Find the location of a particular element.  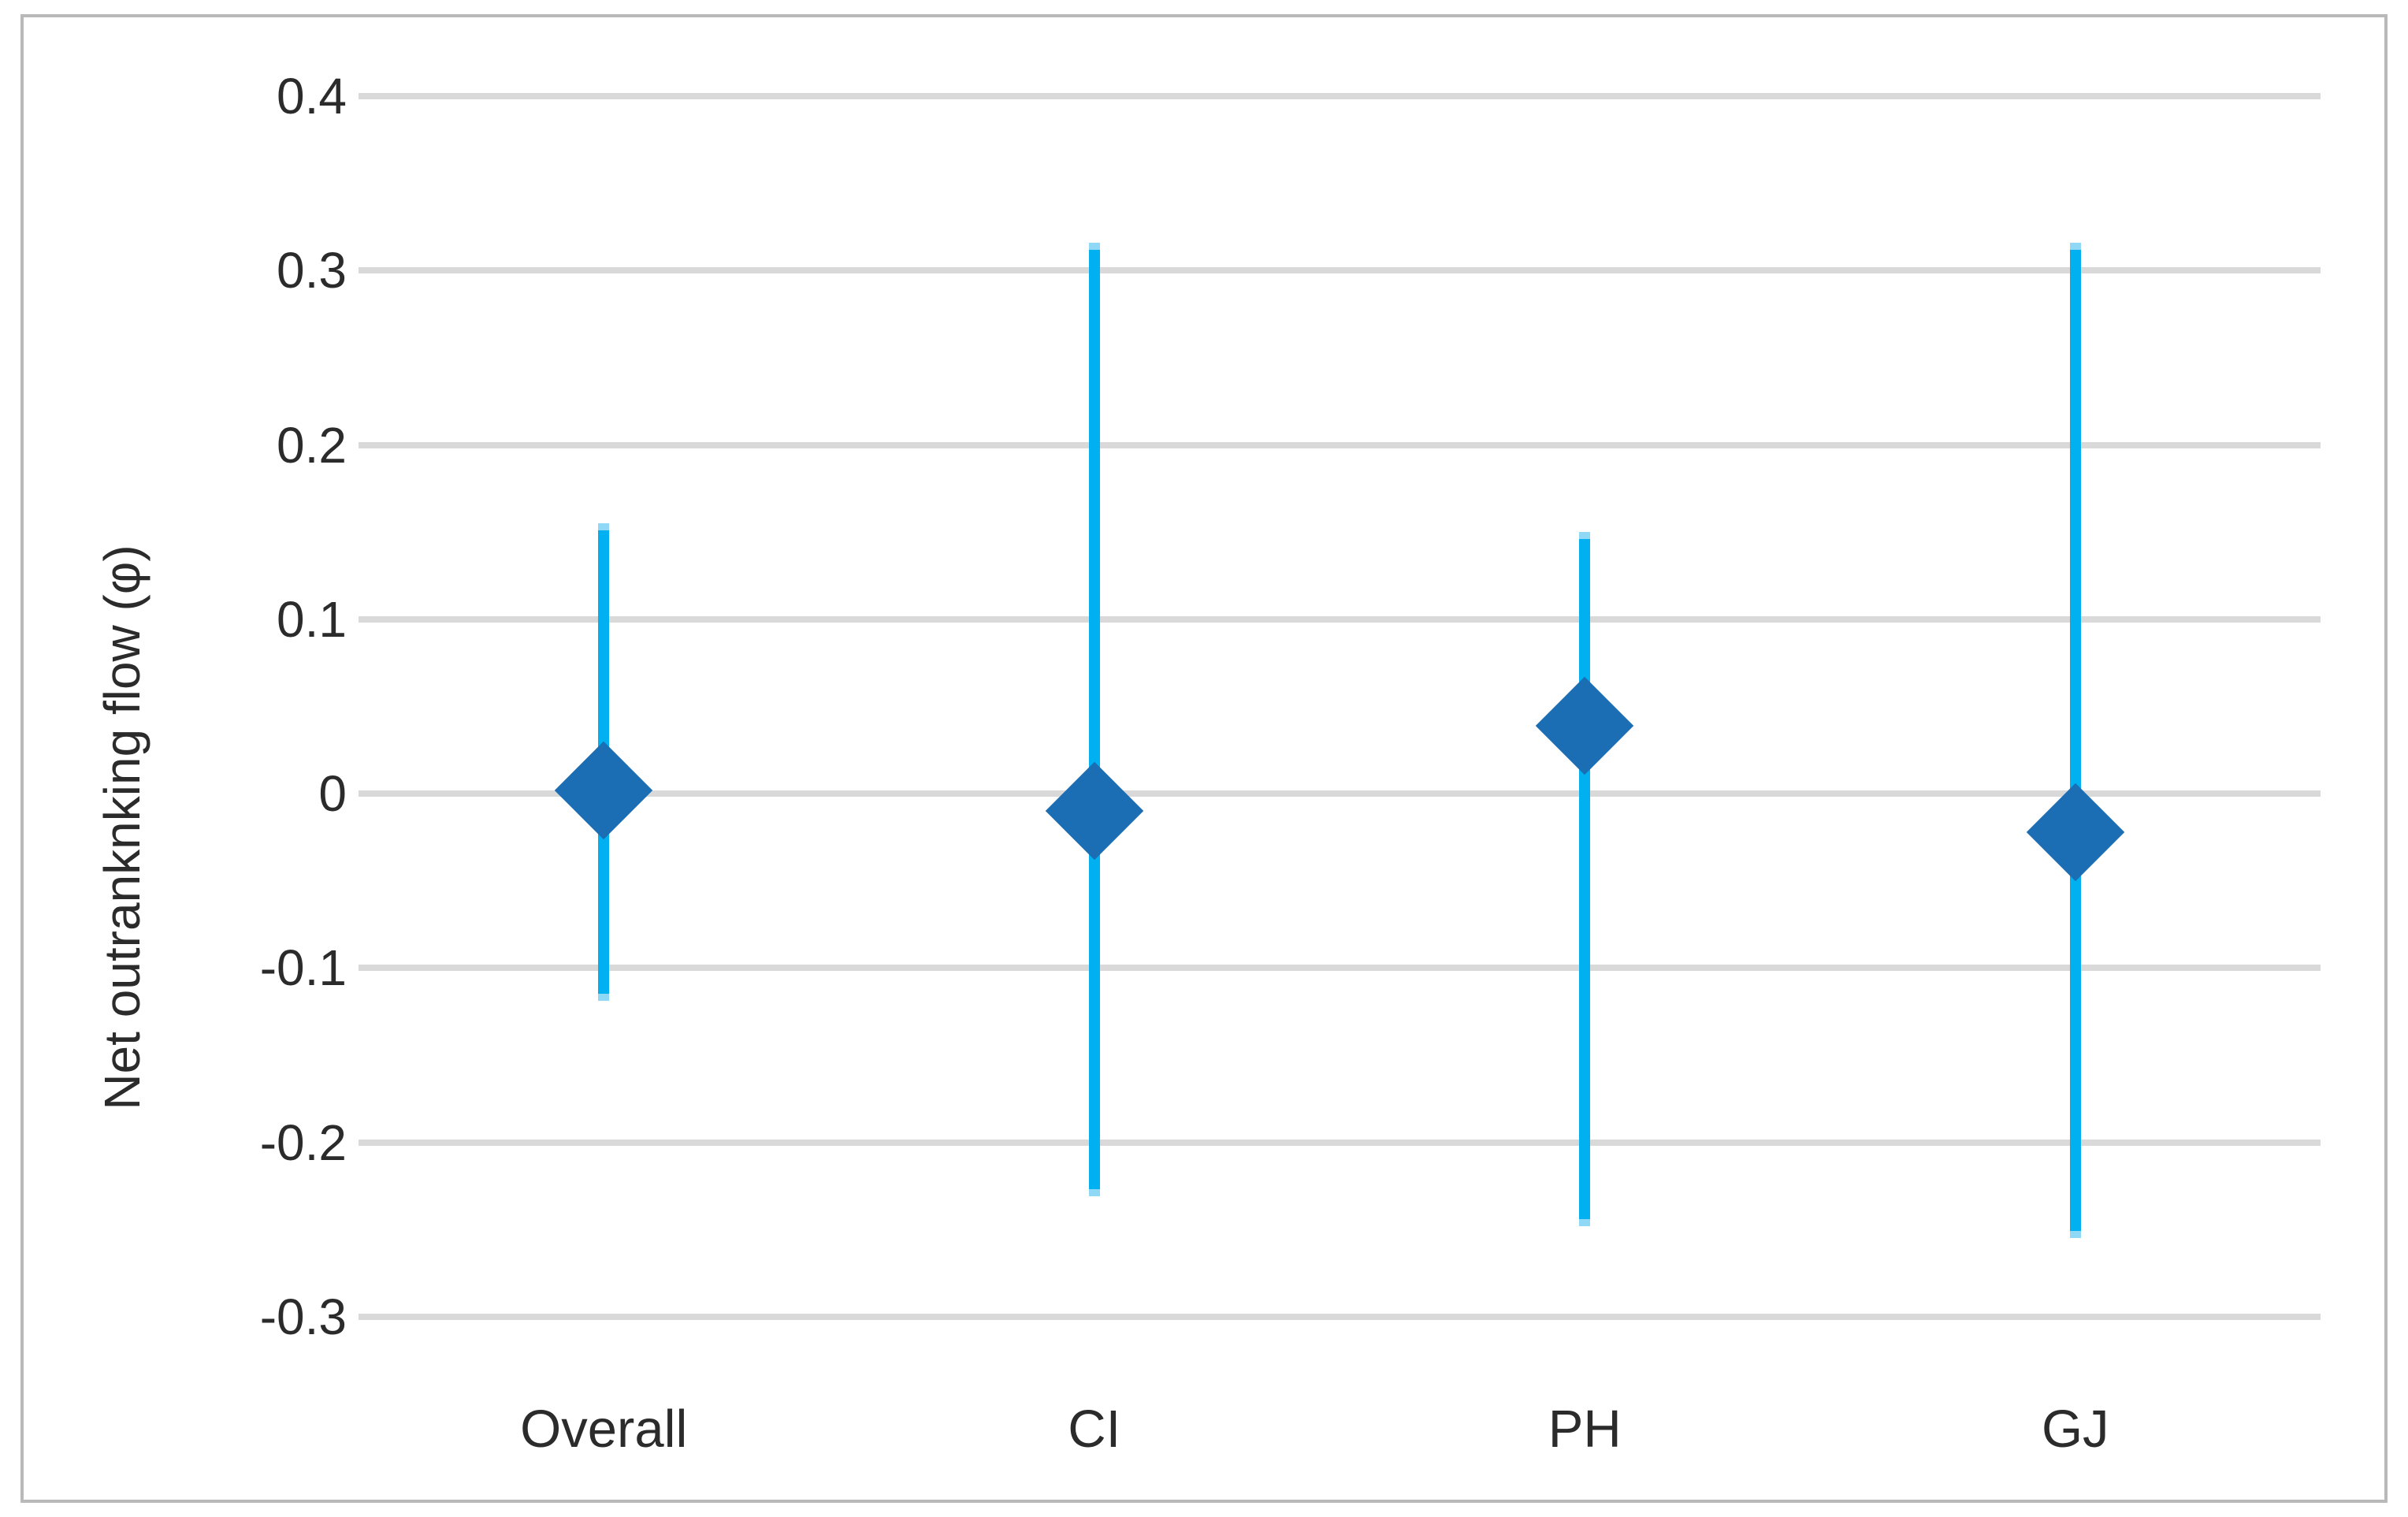

x-category-label: PH is located at coordinates (1585, 1429).